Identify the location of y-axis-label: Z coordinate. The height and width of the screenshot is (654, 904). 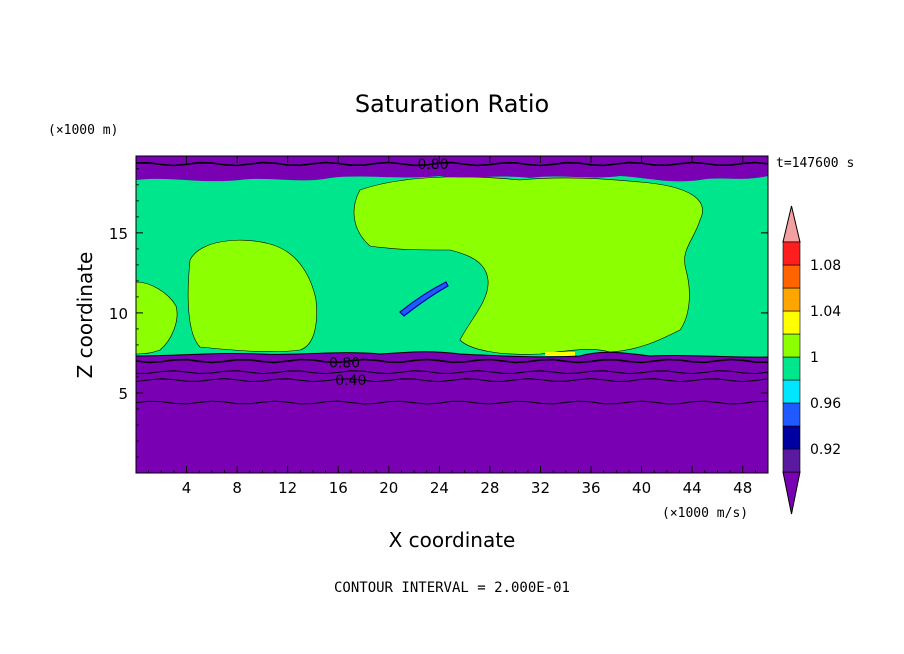
(85, 315).